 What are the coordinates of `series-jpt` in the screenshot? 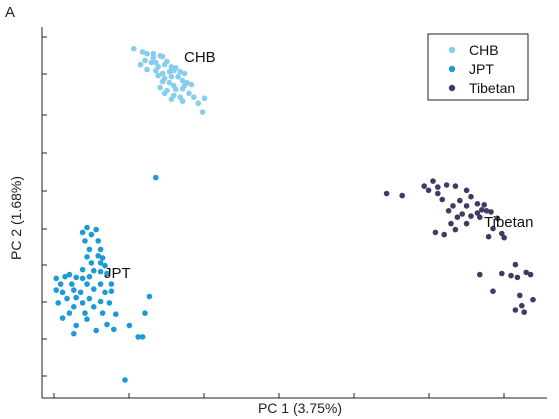 It's located at (106, 278).